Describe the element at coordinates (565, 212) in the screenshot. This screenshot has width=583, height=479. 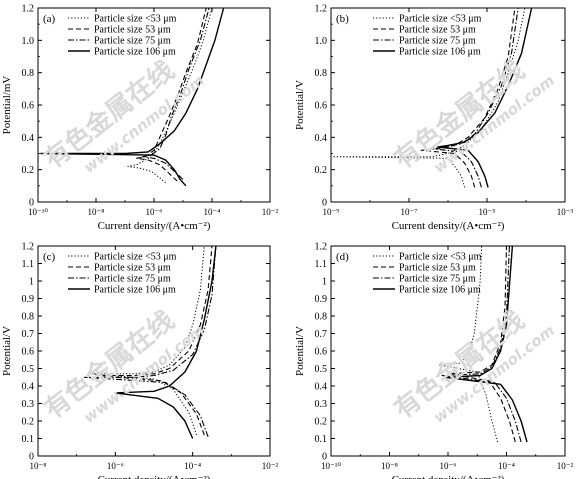
I see `x-tick-label: 10⁻³` at that location.